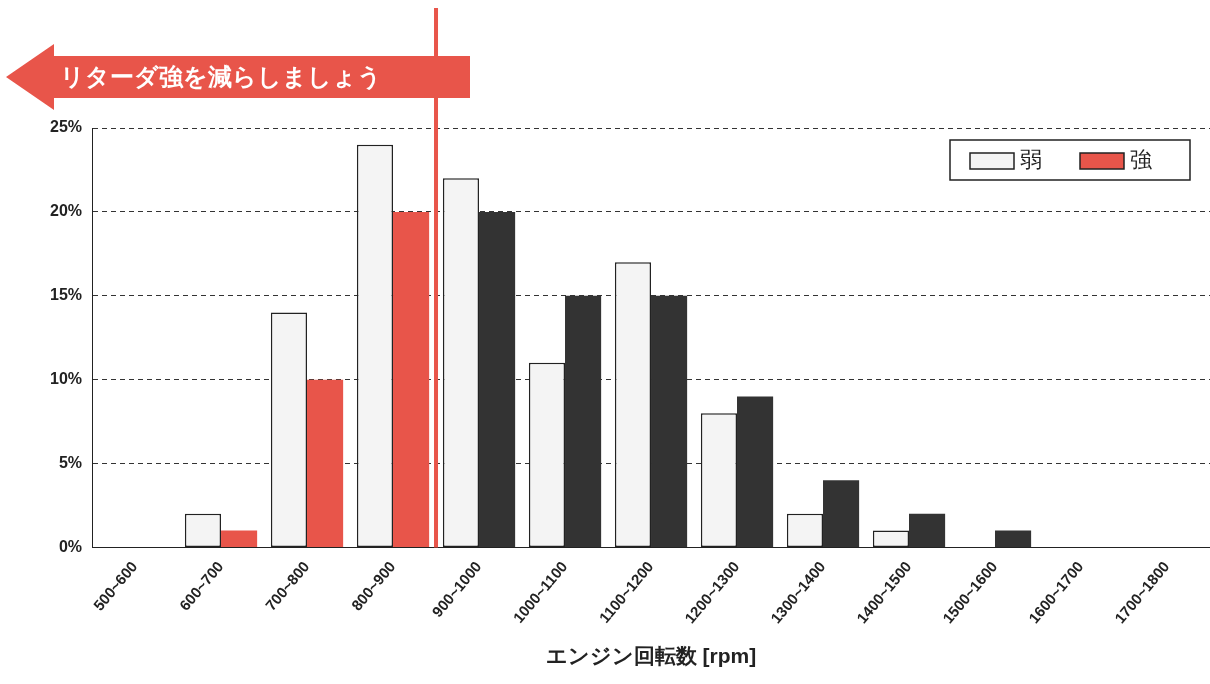 This screenshot has height=684, width=1210. Describe the element at coordinates (70, 546) in the screenshot. I see `y-tick-label: 0%` at that location.